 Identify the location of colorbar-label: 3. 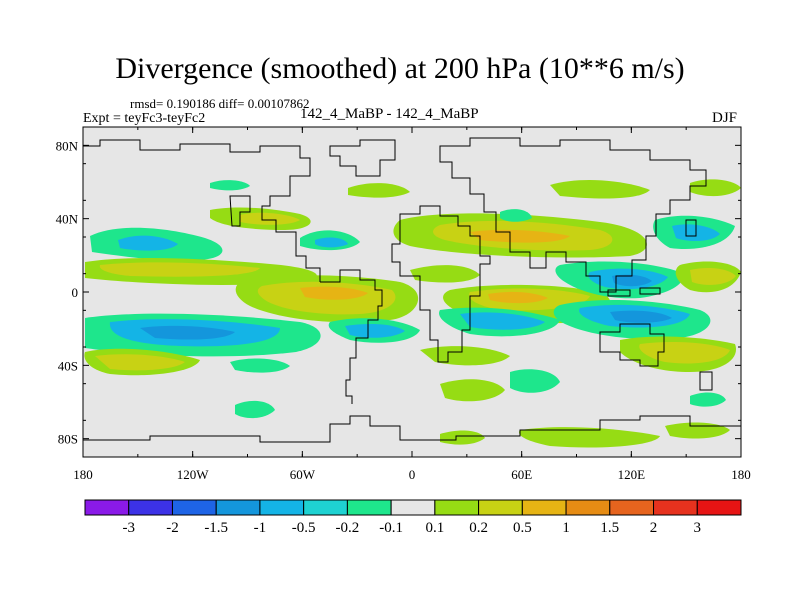
(698, 528).